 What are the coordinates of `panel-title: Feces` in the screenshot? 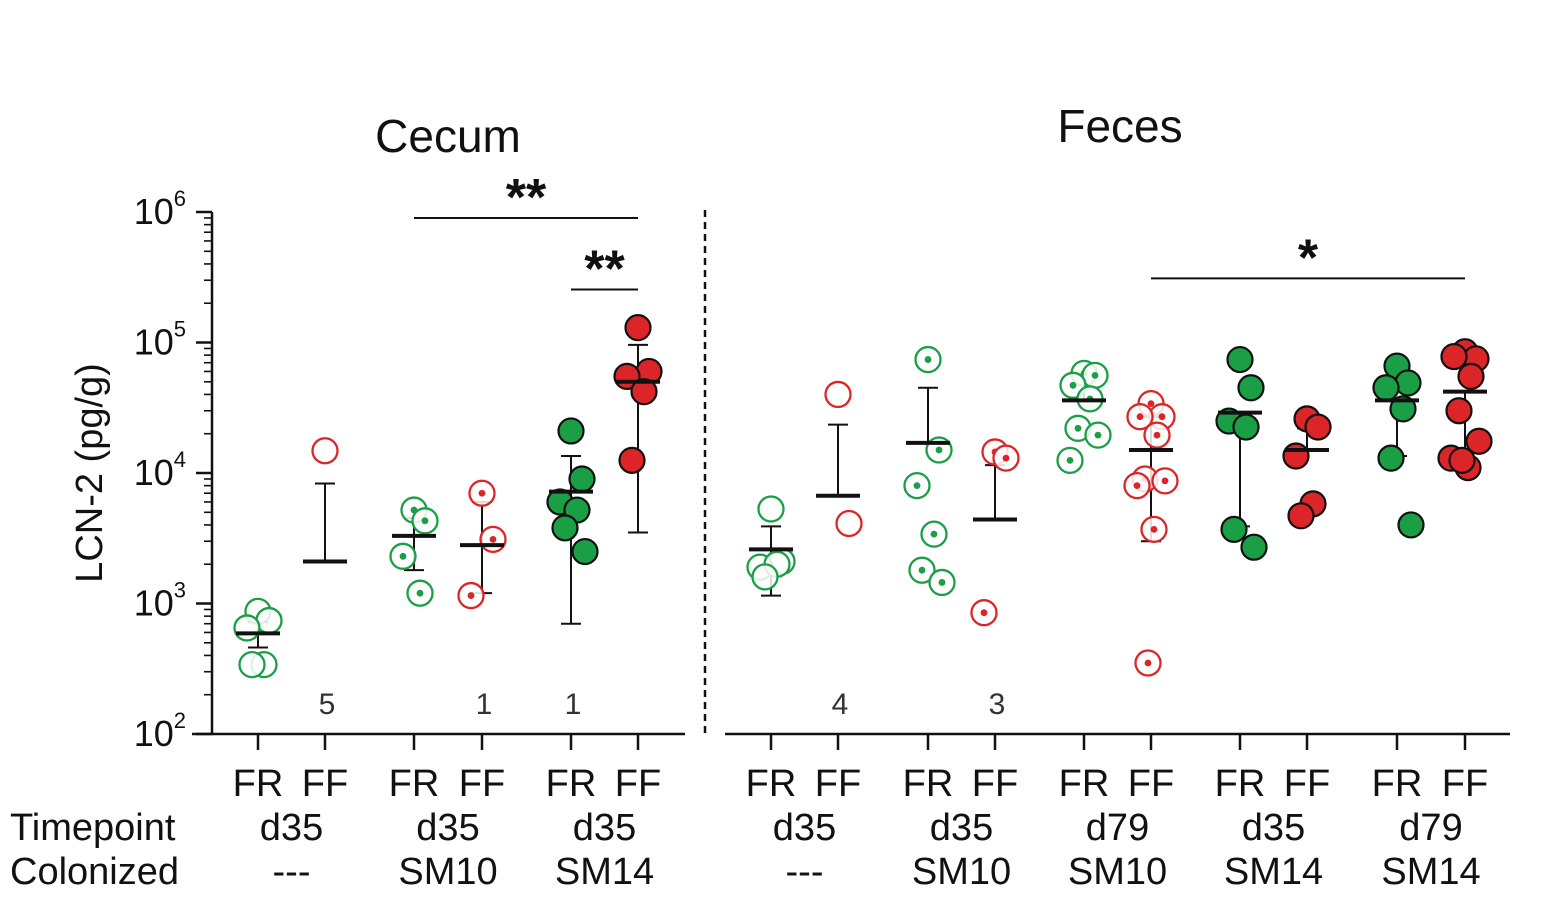 It's located at (1119, 126).